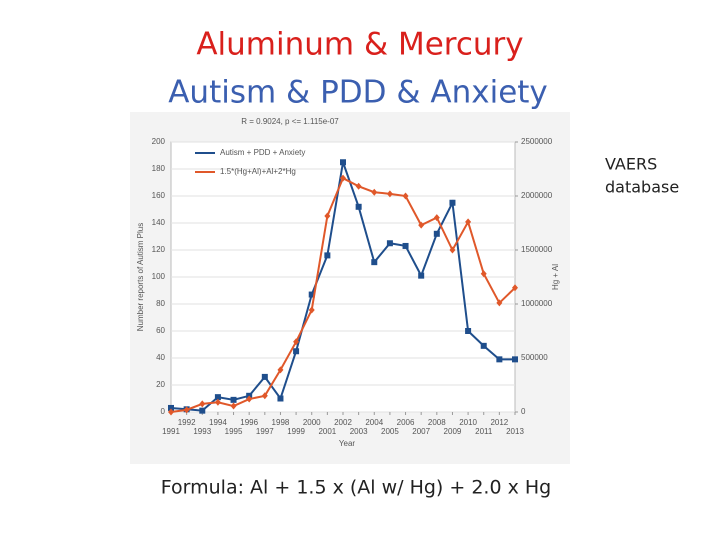 The width and height of the screenshot is (720, 540). I want to click on x-tick-label: 2004, so click(374, 422).